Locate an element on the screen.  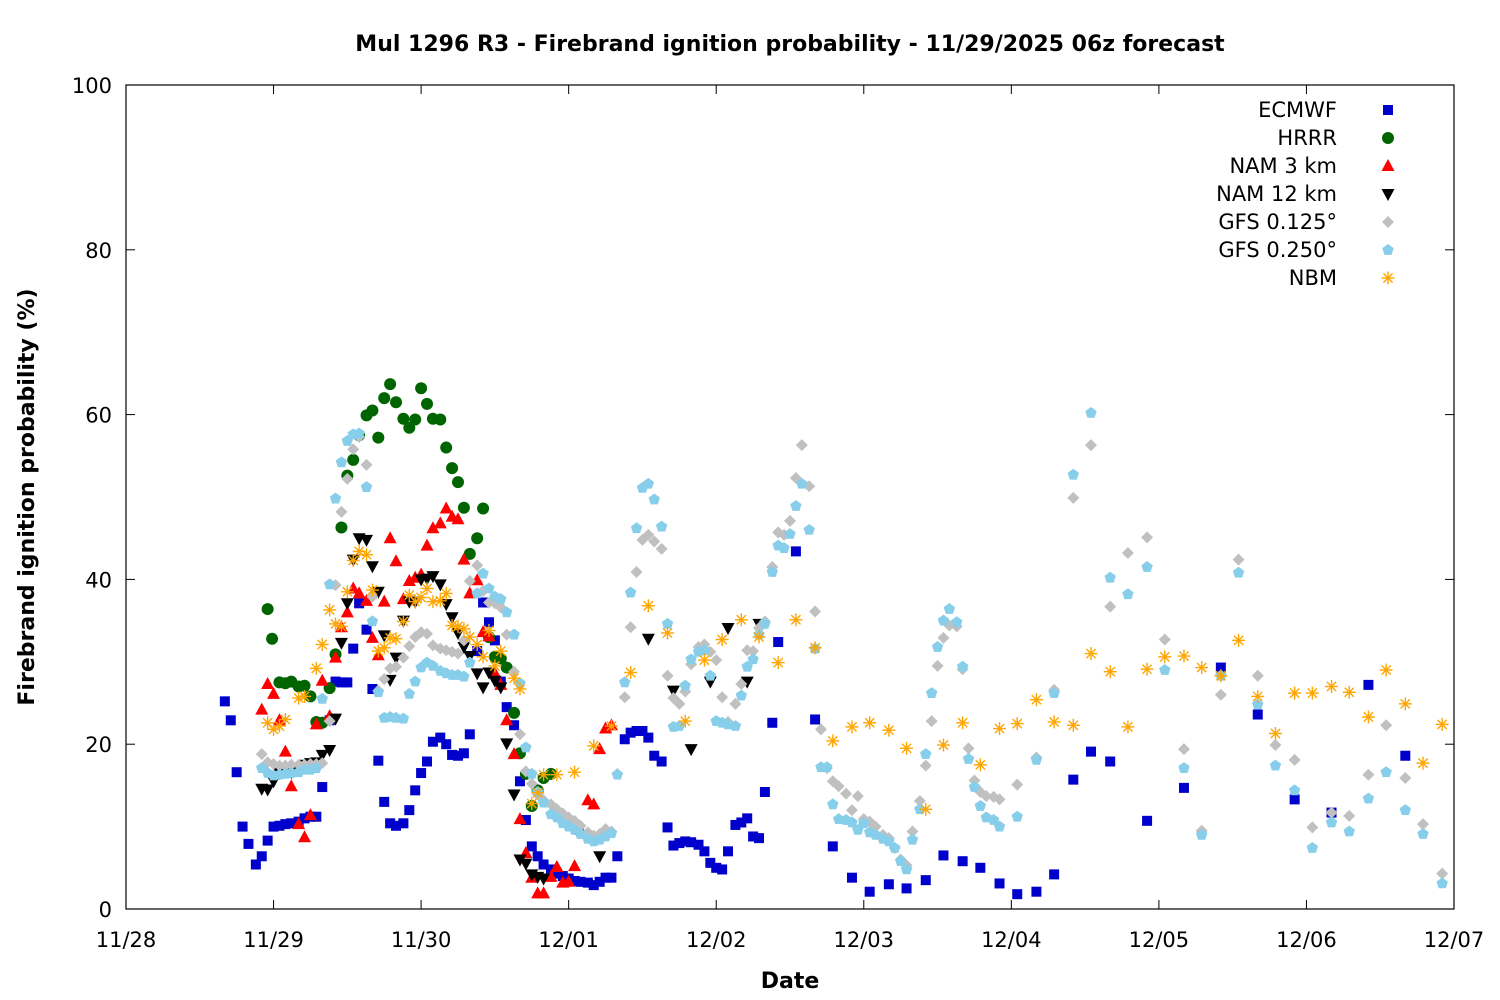
y-axis-label: Firebrand ignition probability (%) is located at coordinates (27, 496).